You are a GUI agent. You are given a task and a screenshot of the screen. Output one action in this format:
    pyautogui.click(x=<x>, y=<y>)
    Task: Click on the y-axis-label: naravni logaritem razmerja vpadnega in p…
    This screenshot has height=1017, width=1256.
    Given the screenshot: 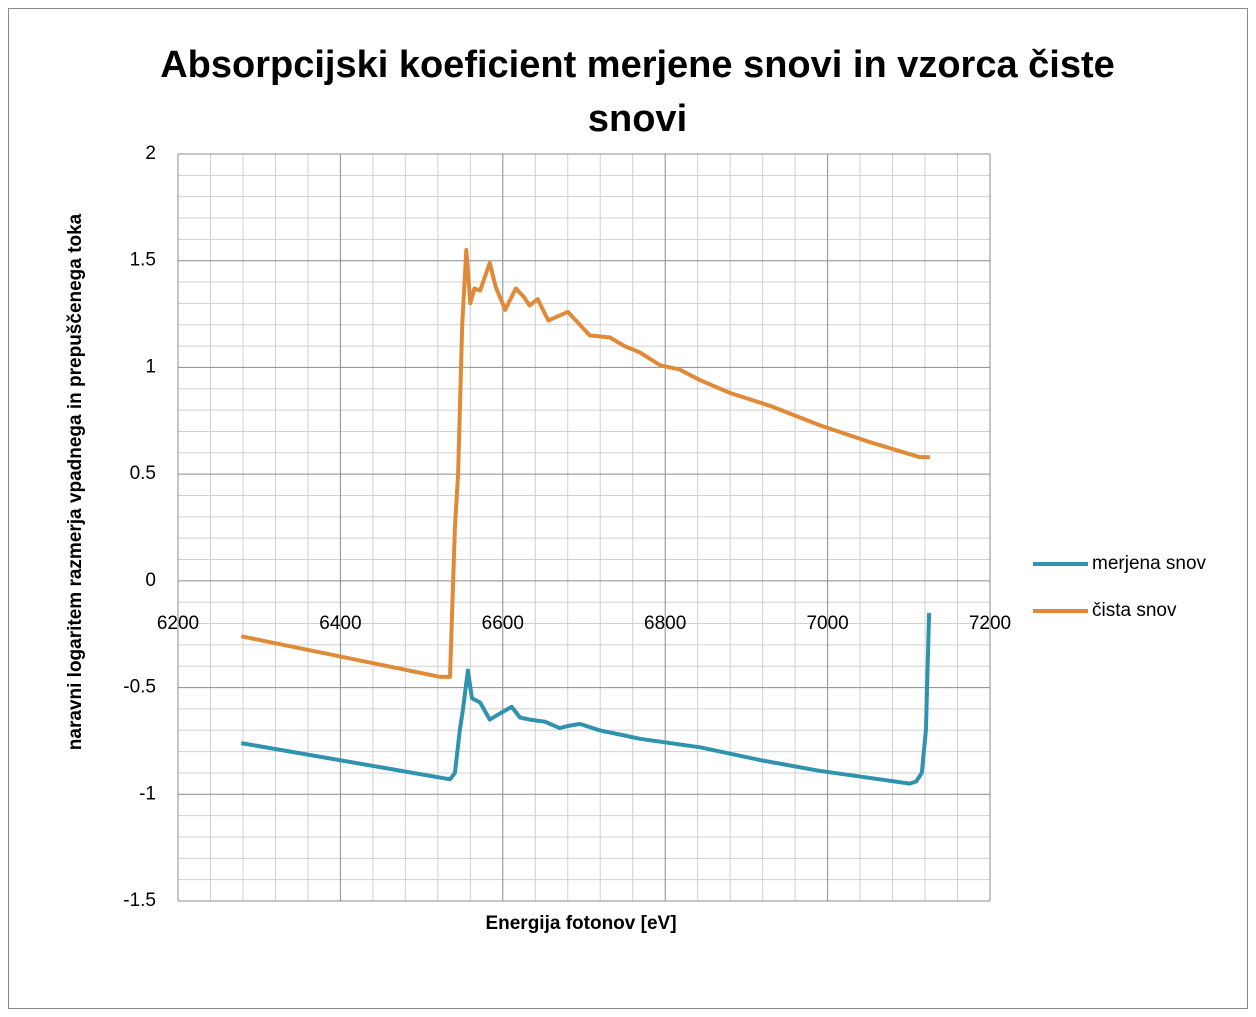 What is the action you would take?
    pyautogui.click(x=75, y=481)
    